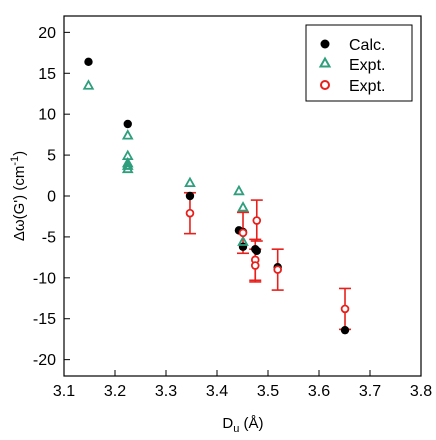  I want to click on legend-label-expt-circle: Expt., so click(367, 86).